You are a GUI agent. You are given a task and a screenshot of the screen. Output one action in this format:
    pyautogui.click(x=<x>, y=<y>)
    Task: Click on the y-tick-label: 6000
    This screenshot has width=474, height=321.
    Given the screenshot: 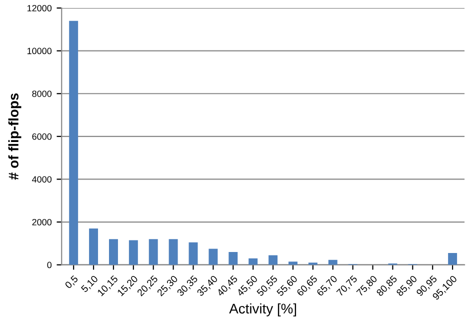 What is the action you would take?
    pyautogui.click(x=42, y=136)
    